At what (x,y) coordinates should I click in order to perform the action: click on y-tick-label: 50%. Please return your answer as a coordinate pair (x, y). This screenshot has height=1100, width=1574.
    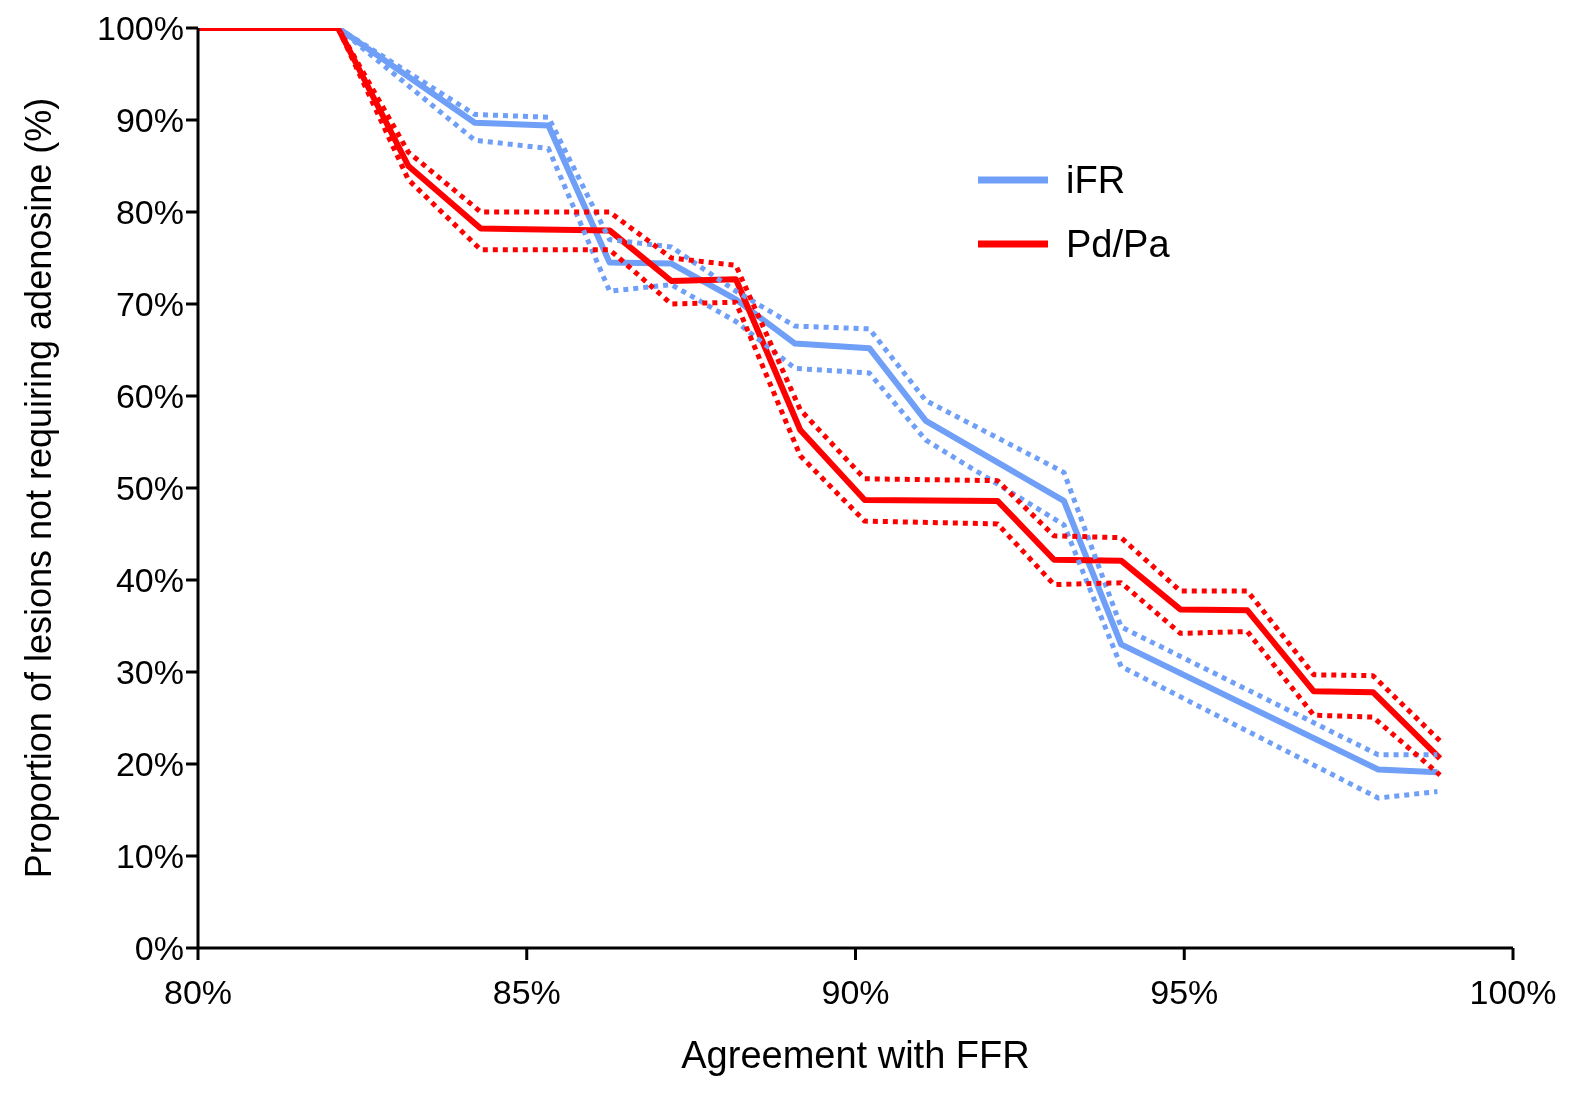
    Looking at the image, I should click on (149, 488).